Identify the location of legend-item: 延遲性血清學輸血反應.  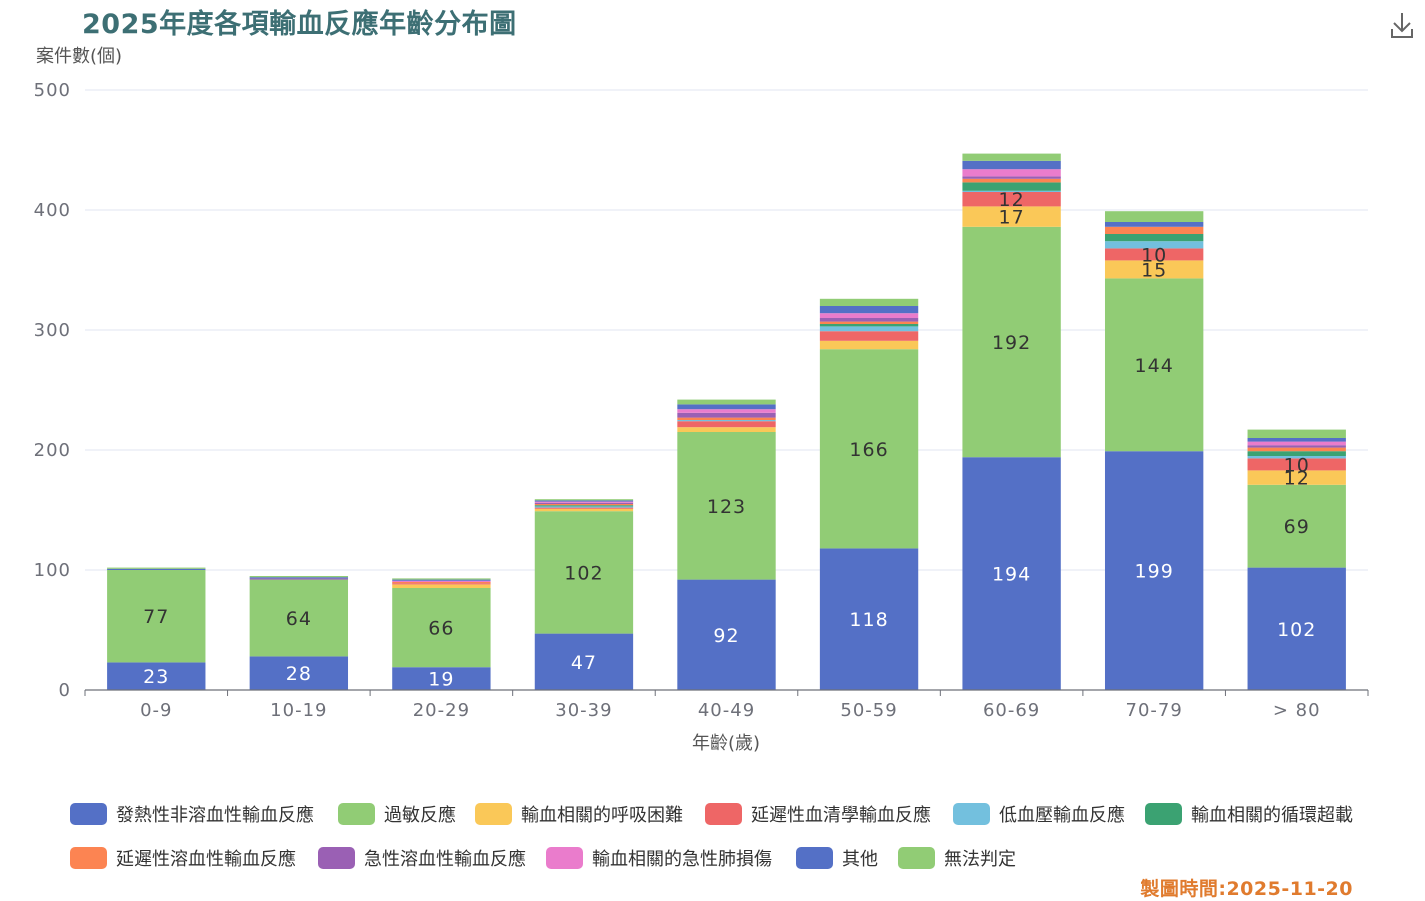
(818, 814).